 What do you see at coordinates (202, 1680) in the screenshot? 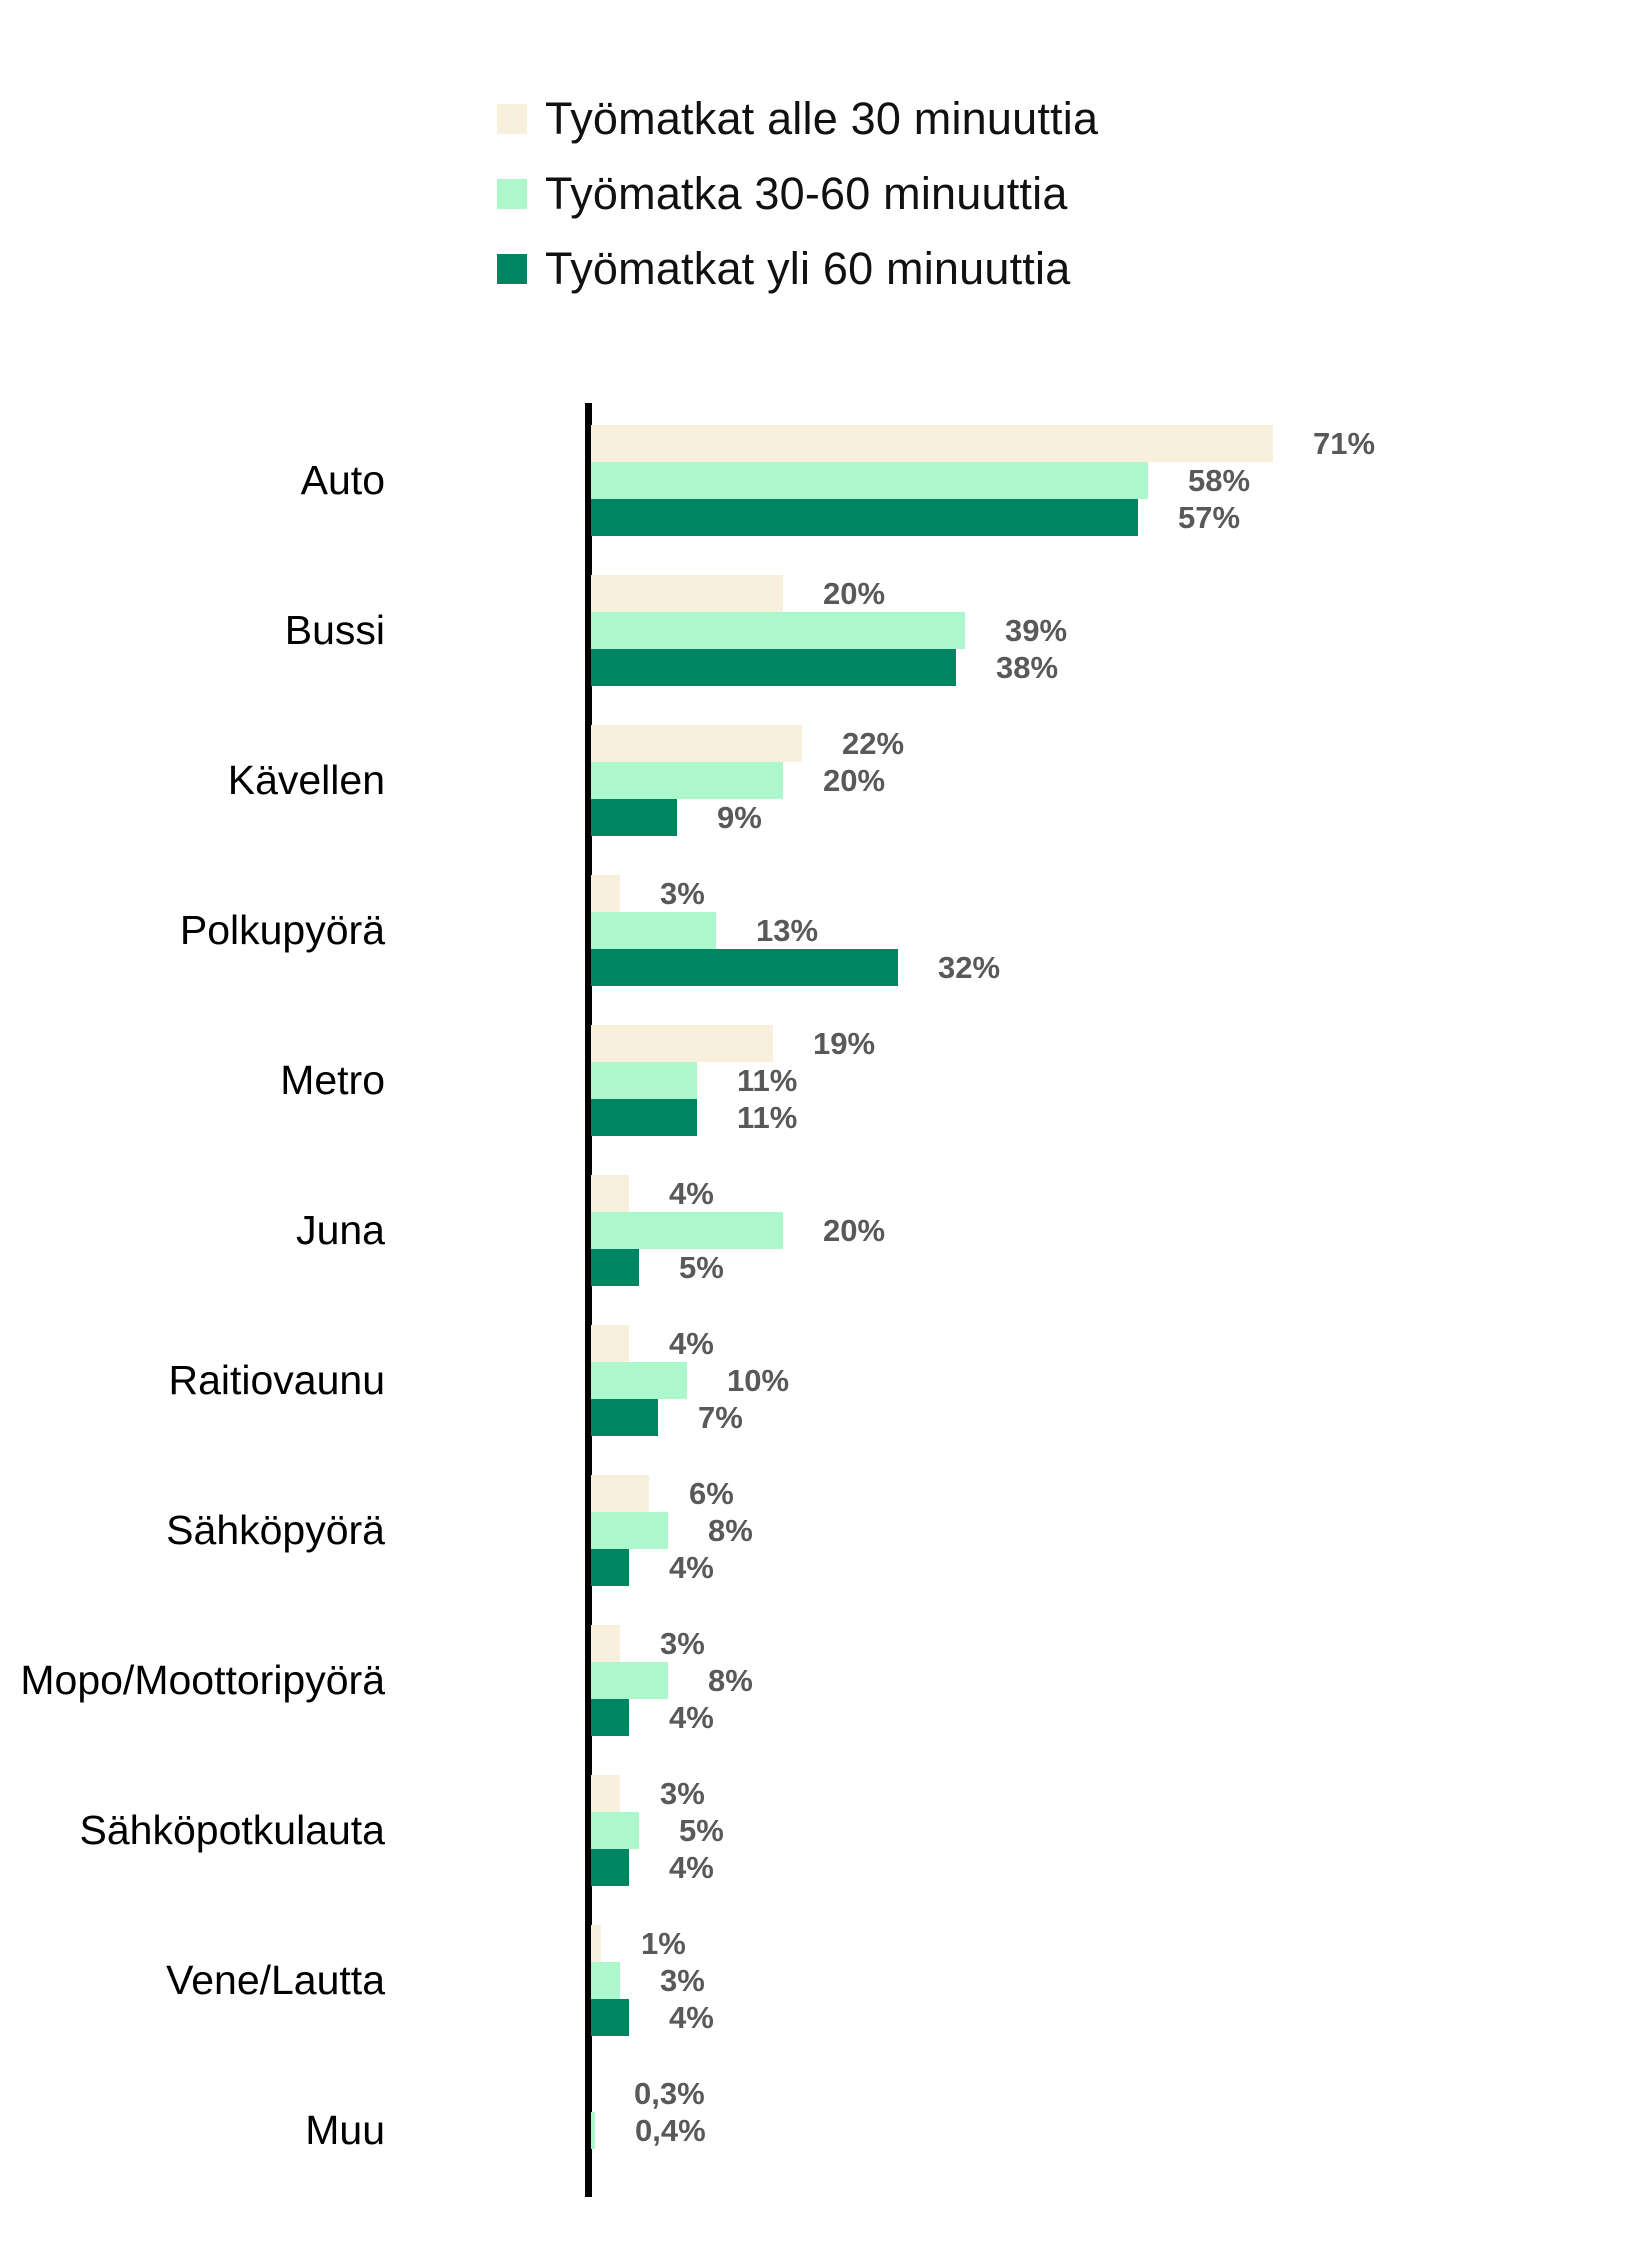
I see `category-label: Mopo/Moottoripyörä` at bounding box center [202, 1680].